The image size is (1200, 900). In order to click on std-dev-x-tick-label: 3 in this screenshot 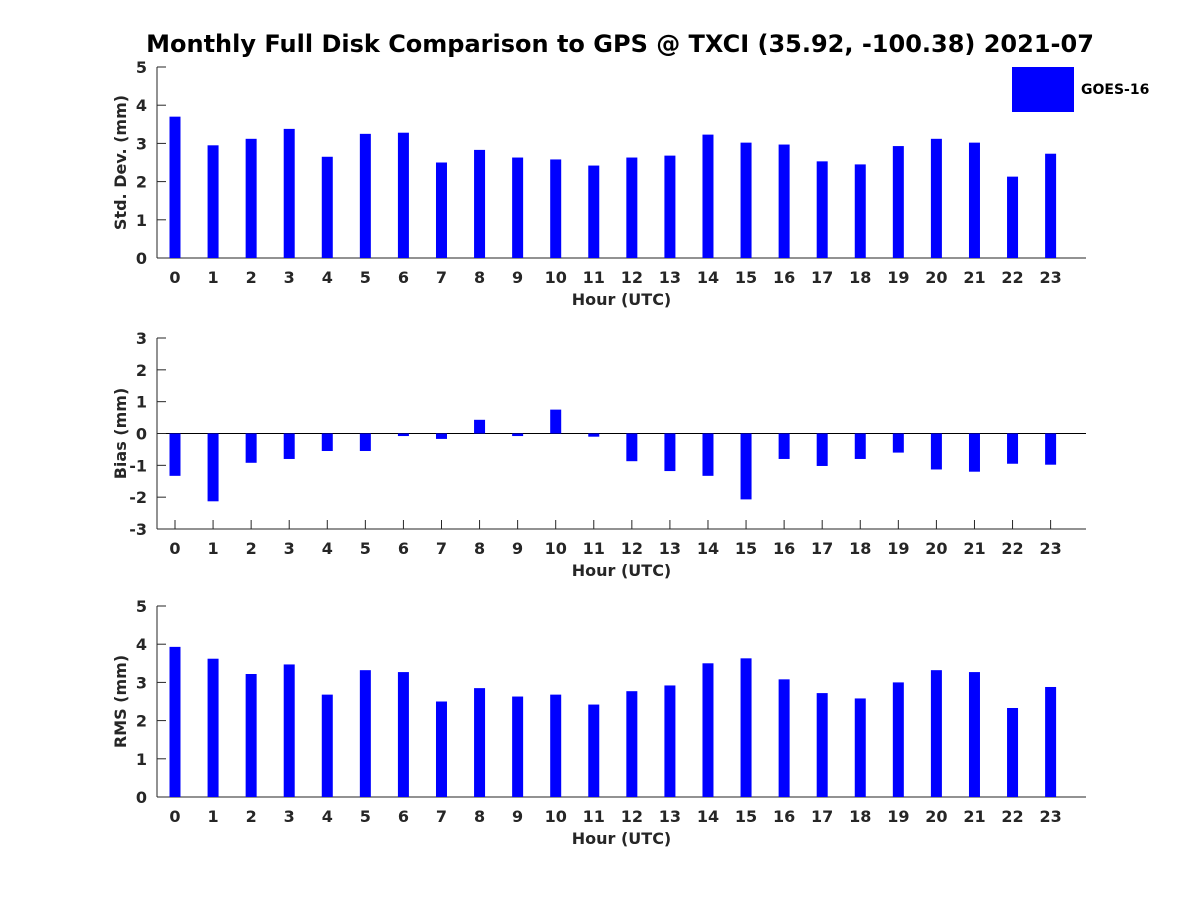, I will do `click(289, 277)`.